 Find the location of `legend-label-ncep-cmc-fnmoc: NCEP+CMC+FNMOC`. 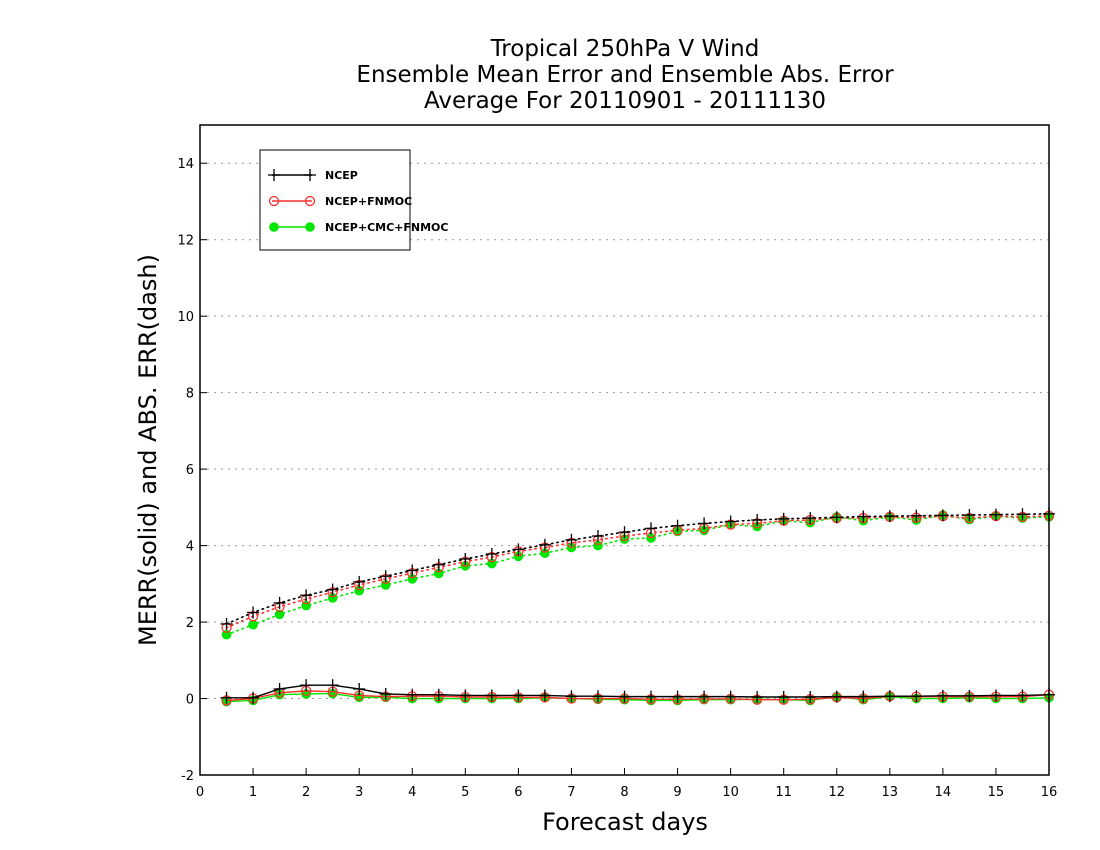

legend-label-ncep-cmc-fnmoc: NCEP+CMC+FNMOC is located at coordinates (386, 227).